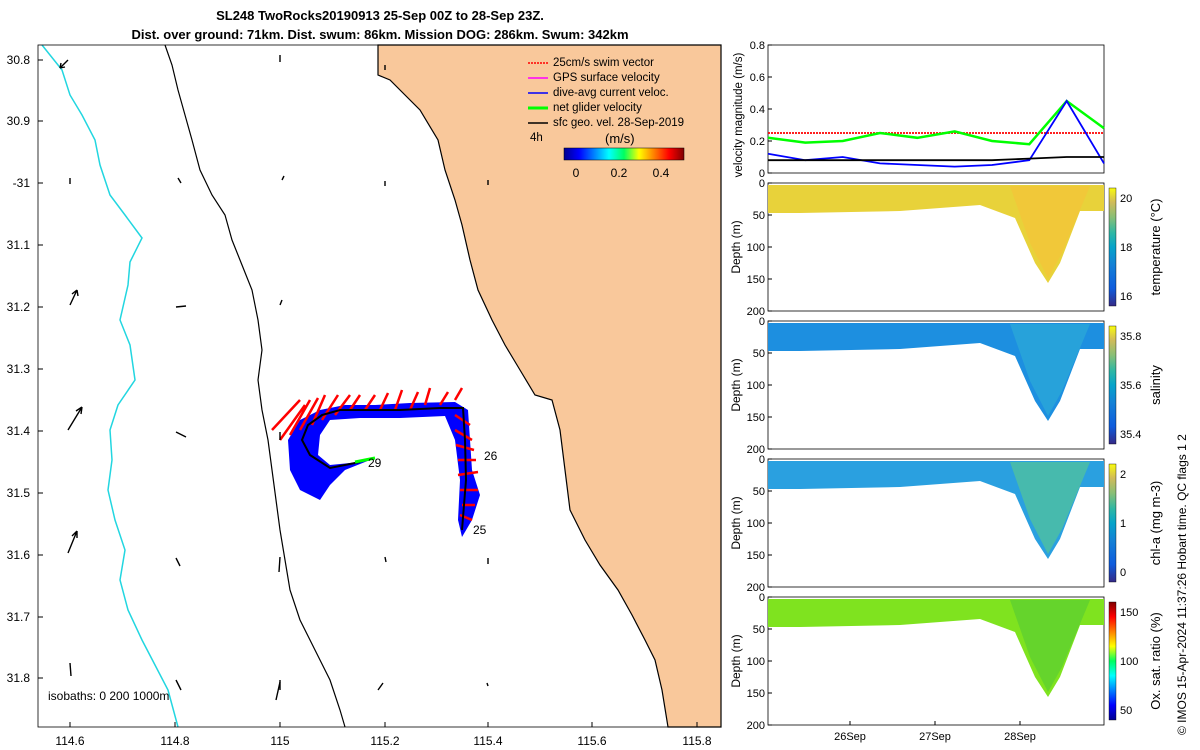  What do you see at coordinates (22, 183) in the screenshot?
I see `map-ytick-label: -31` at bounding box center [22, 183].